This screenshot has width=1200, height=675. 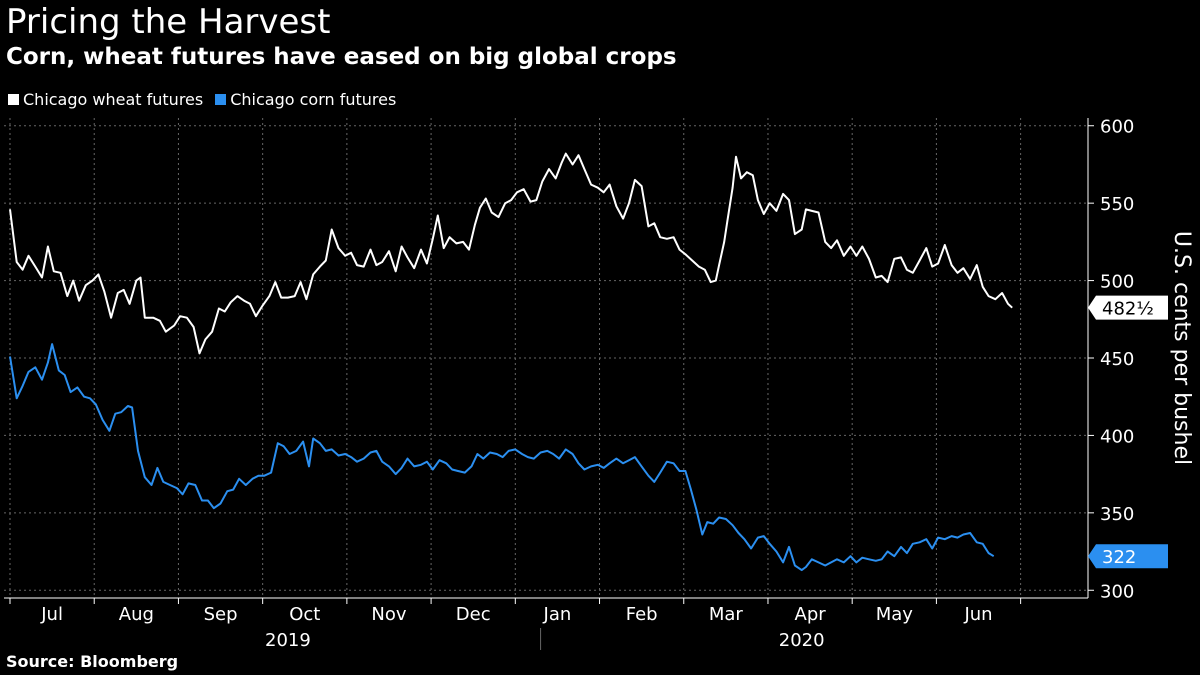 What do you see at coordinates (1181, 348) in the screenshot?
I see `y-axis-title: U.S. cents per bushel` at bounding box center [1181, 348].